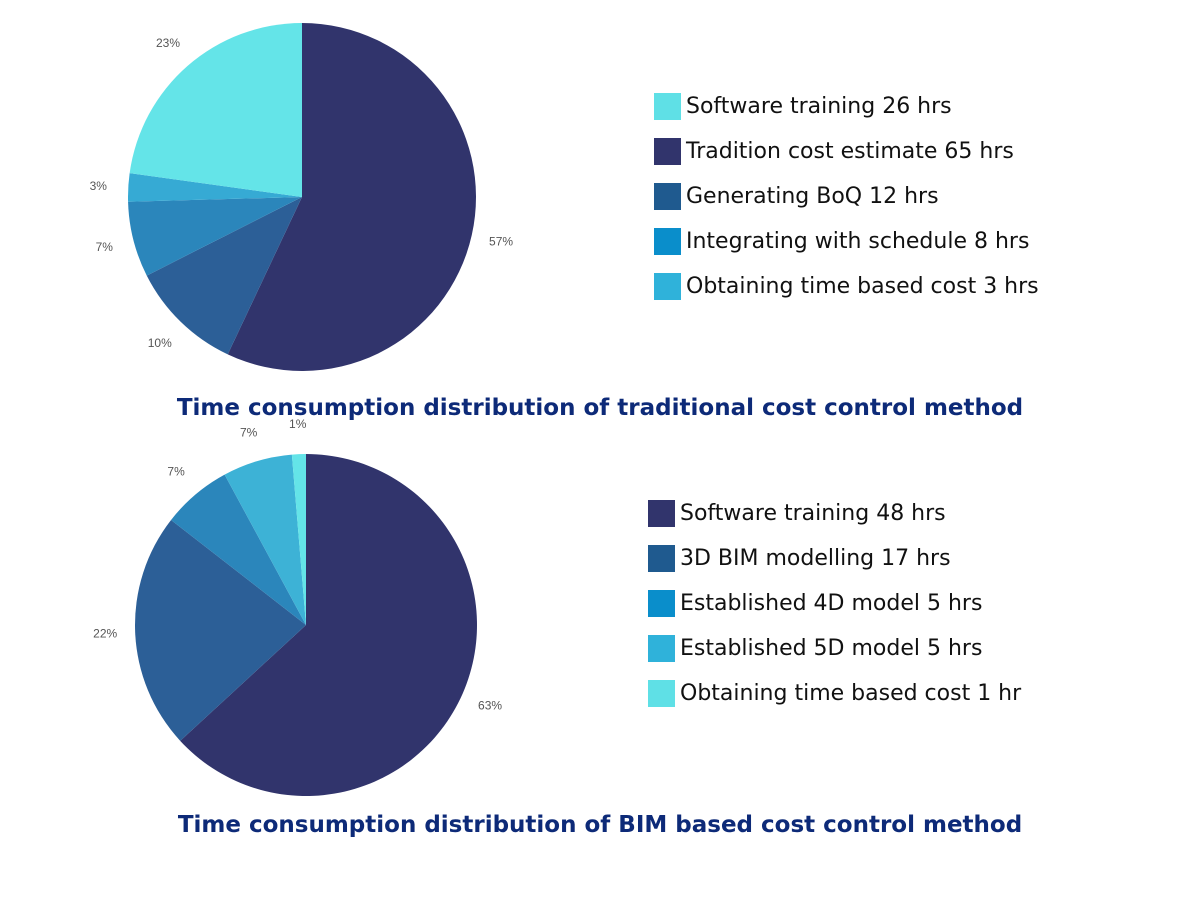 Image resolution: width=1200 pixels, height=900 pixels. Describe the element at coordinates (490, 706) in the screenshot. I see `chart-2-slice-1-label: 63%` at that location.